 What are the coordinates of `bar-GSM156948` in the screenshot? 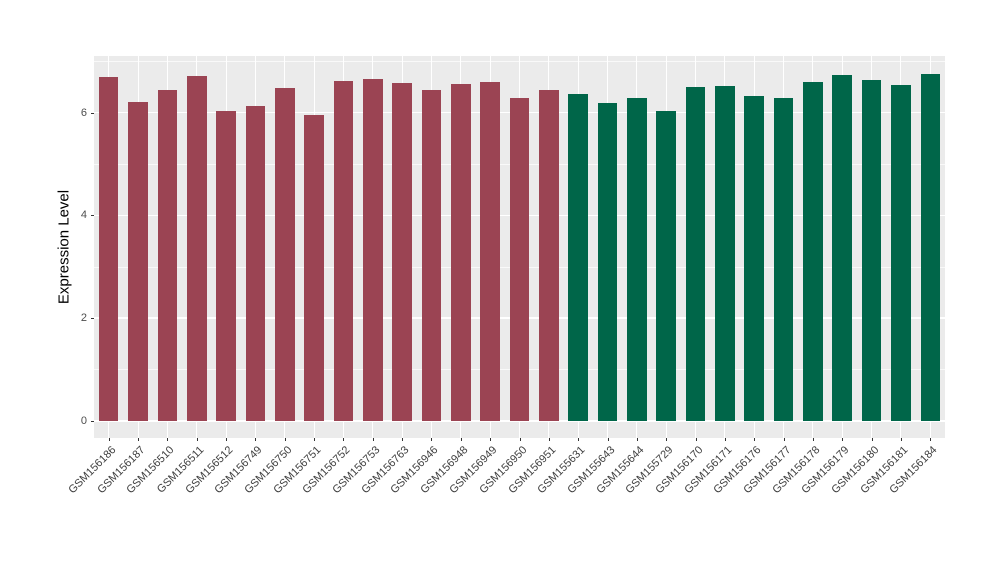 It's located at (461, 252).